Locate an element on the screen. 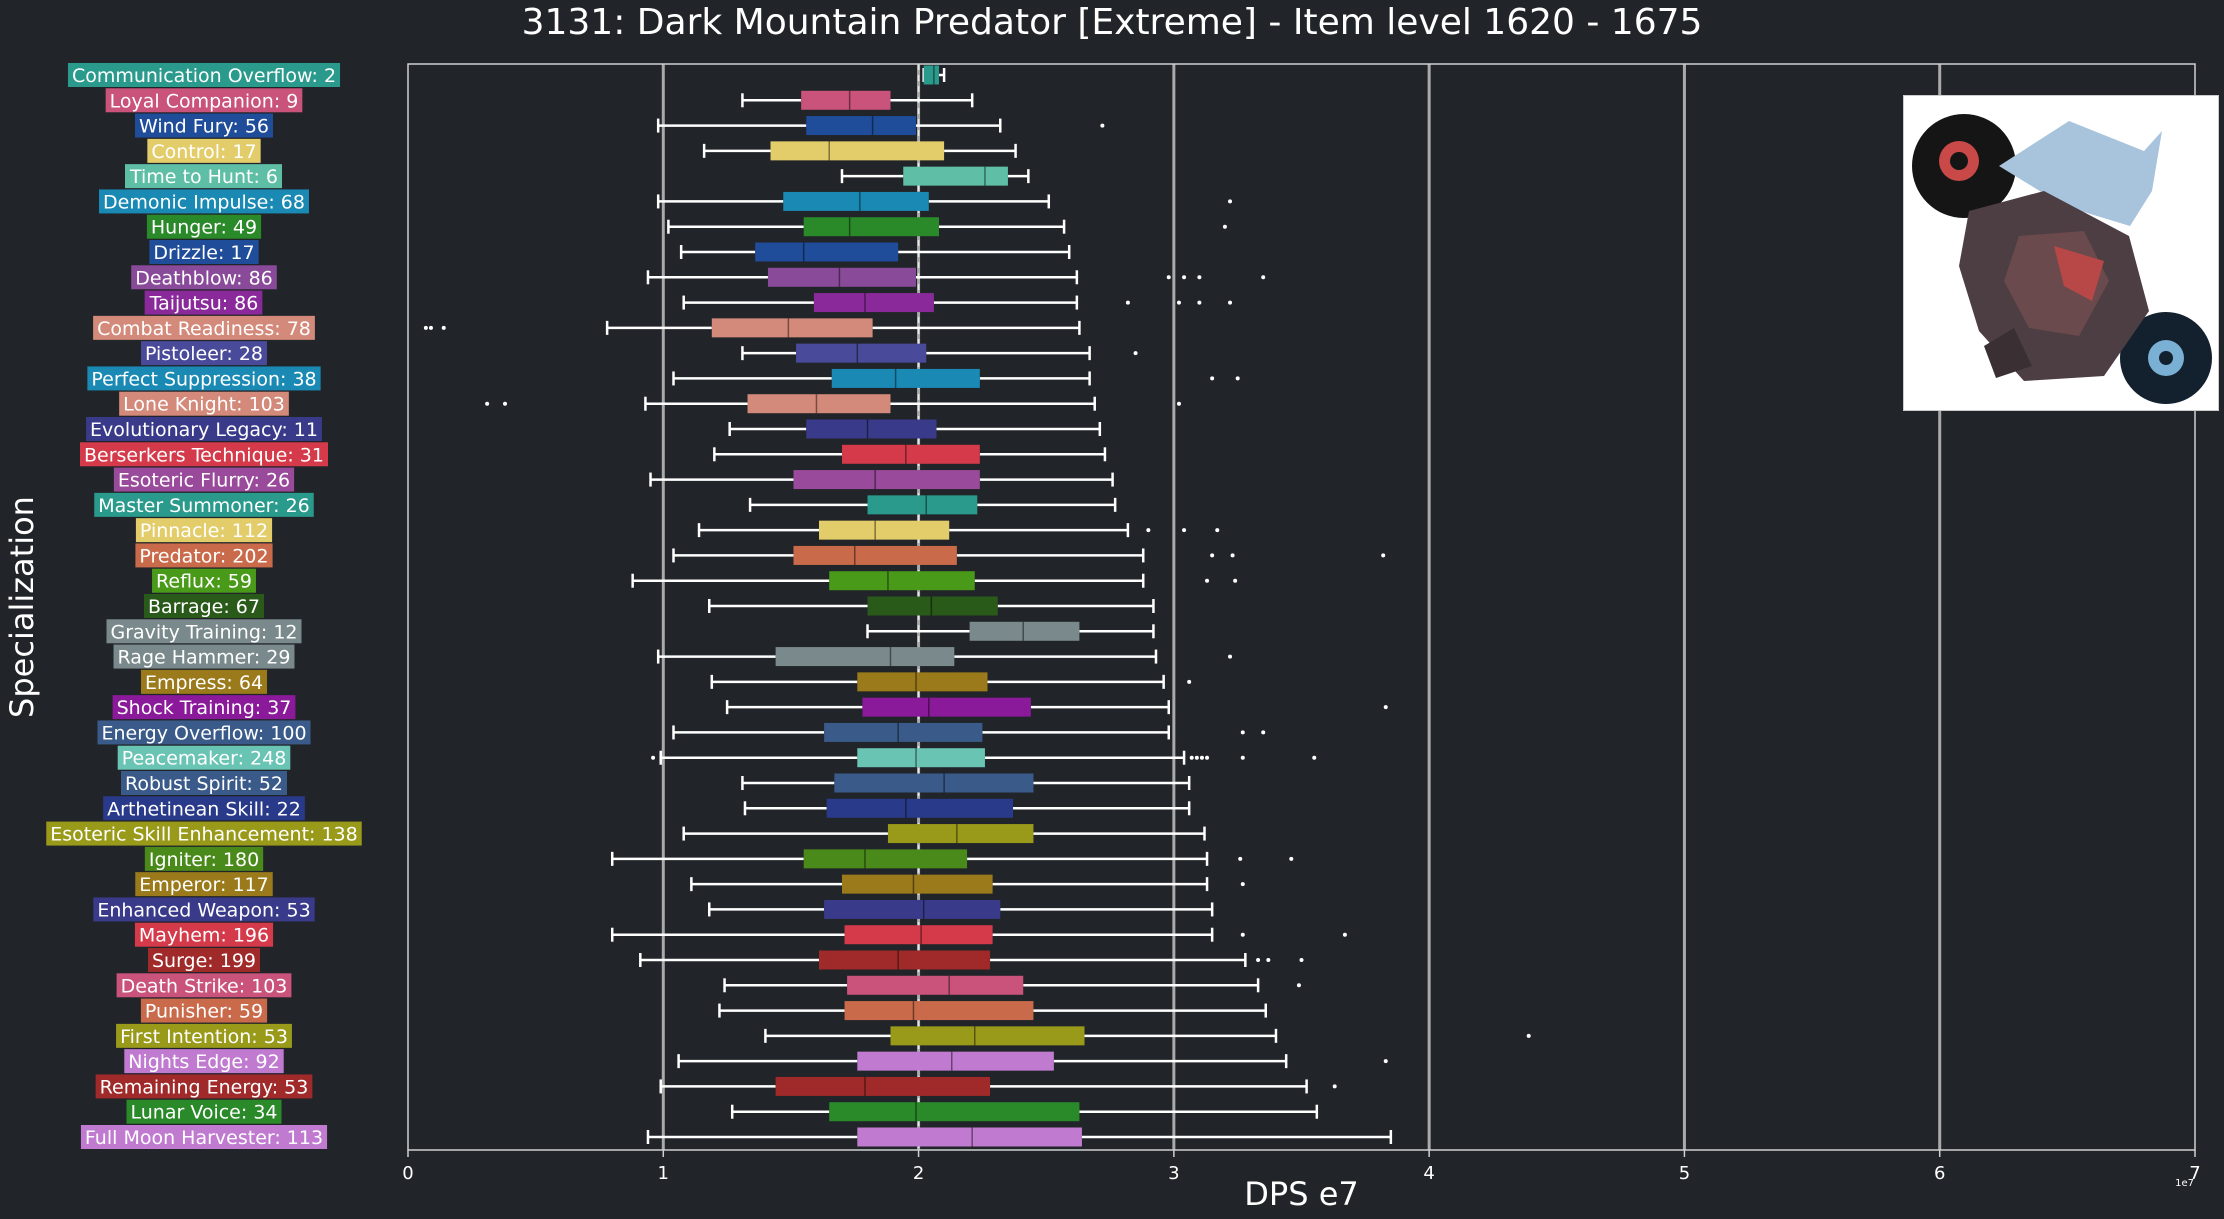 The height and width of the screenshot is (1219, 2224). category-label-text: Pistoleer: 28 is located at coordinates (204, 354).